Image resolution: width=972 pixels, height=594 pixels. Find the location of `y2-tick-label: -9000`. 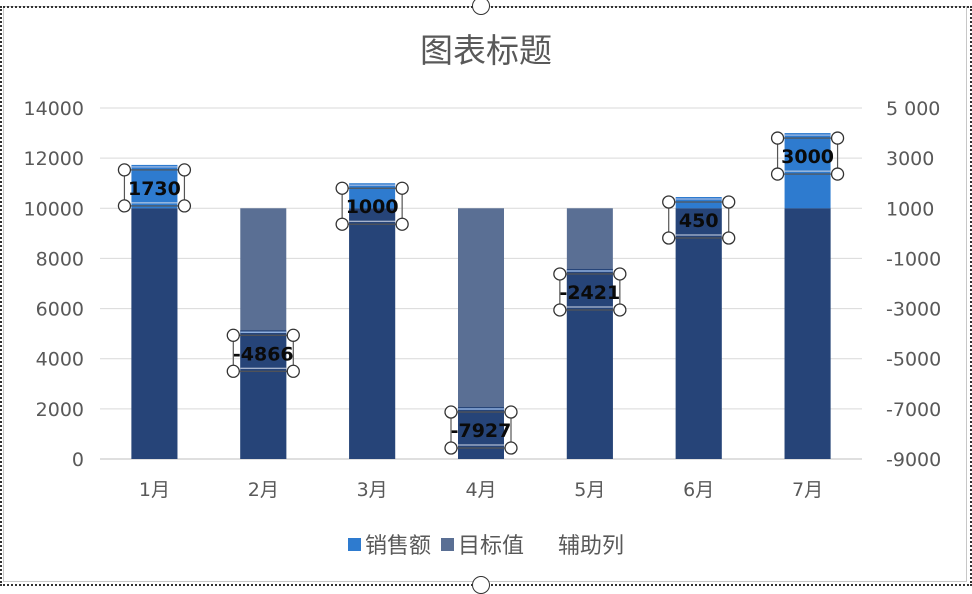

y2-tick-label: -9000 is located at coordinates (913, 460).